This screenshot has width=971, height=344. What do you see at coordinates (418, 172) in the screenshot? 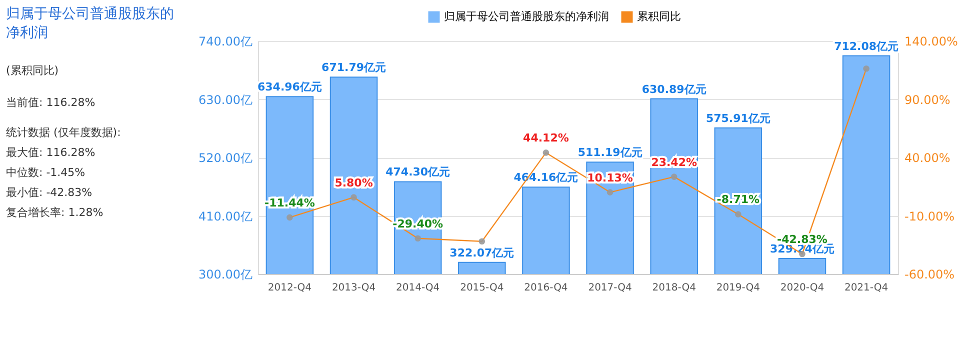
I see `data-label: 474.30亿元` at bounding box center [418, 172].